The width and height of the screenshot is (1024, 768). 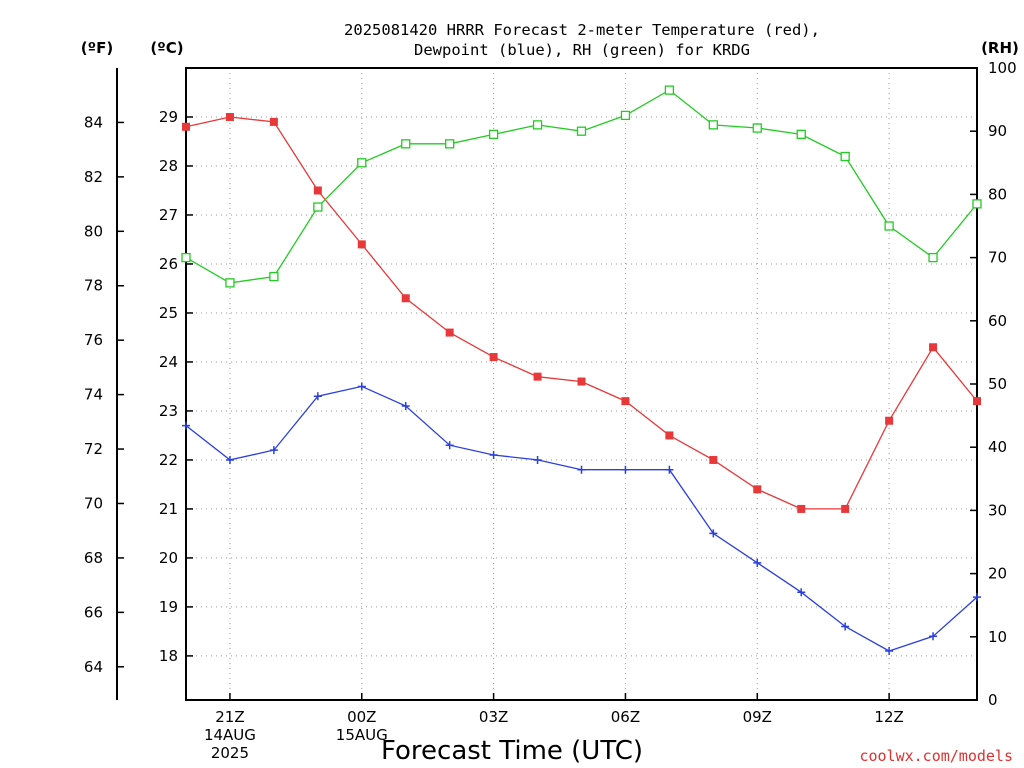 What do you see at coordinates (168, 411) in the screenshot?
I see `celsius-tick-label: 23` at bounding box center [168, 411].